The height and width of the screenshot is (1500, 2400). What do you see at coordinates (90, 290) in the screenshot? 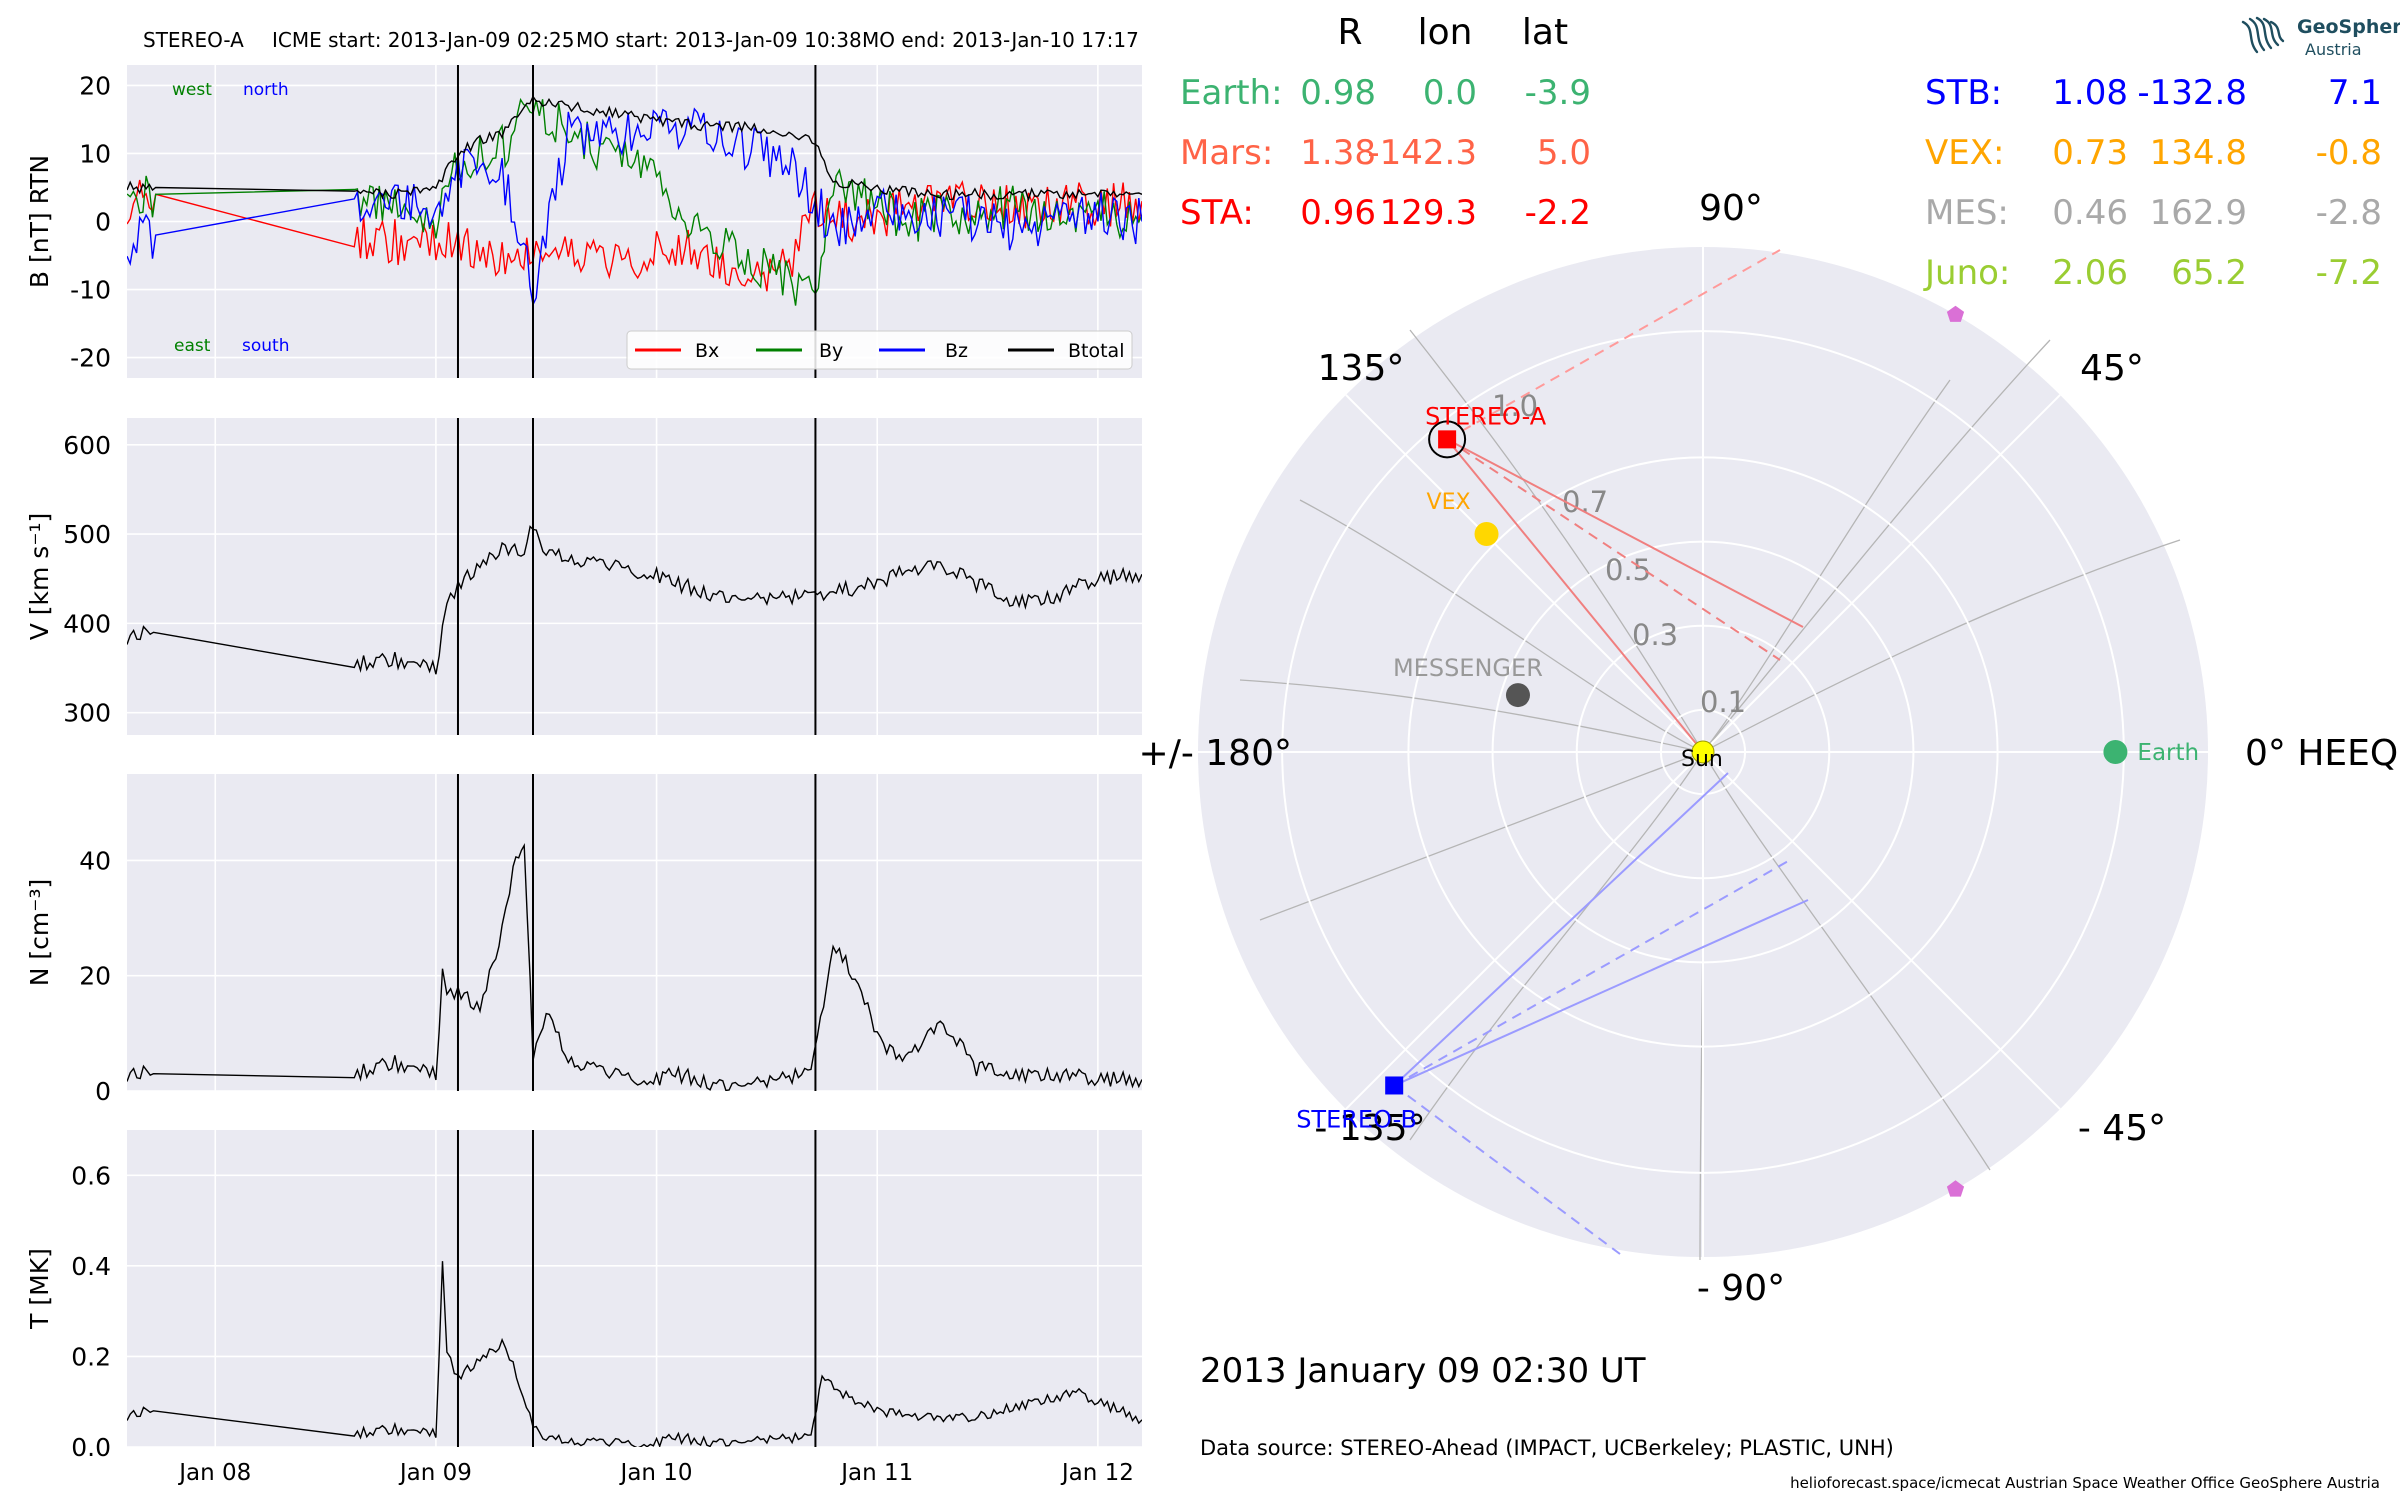
I see `magnetic-field-ytick-3: -10` at bounding box center [90, 290].